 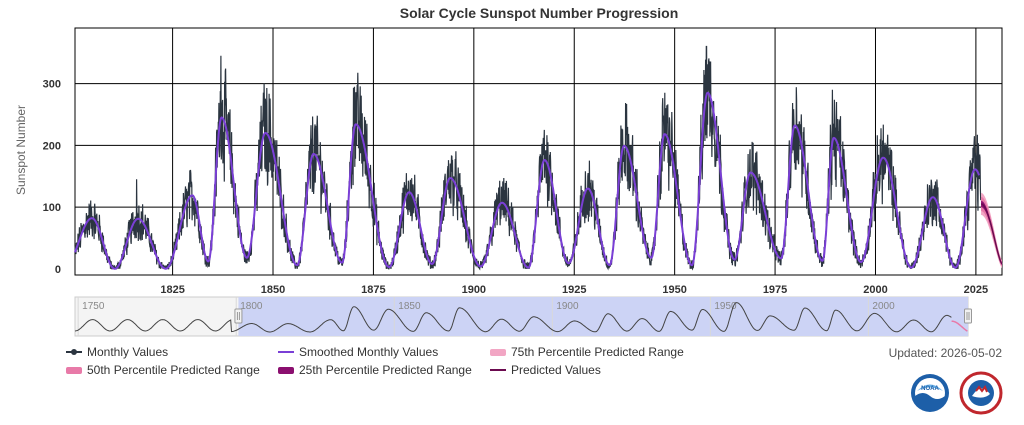 What do you see at coordinates (992, 234) in the screenshot?
I see `predicted-values-line` at bounding box center [992, 234].